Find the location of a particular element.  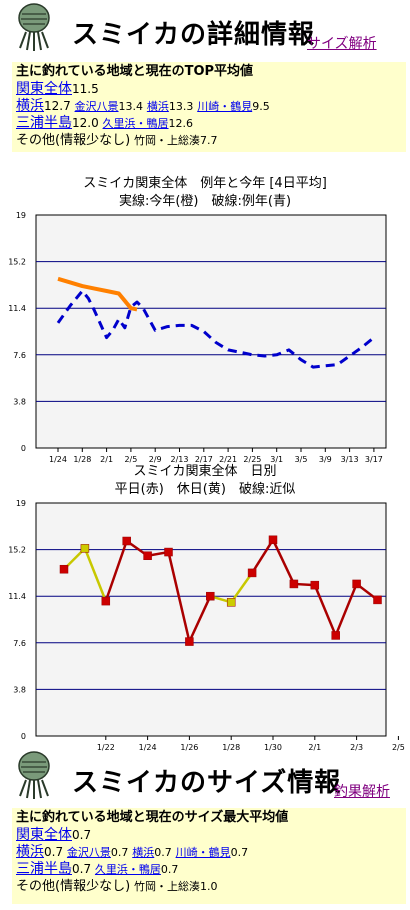

region-row-yokohama: 横浜12.7 金沢八景13.4 横浜13.3 川崎・鶴見9.5 is located at coordinates (209, 106).